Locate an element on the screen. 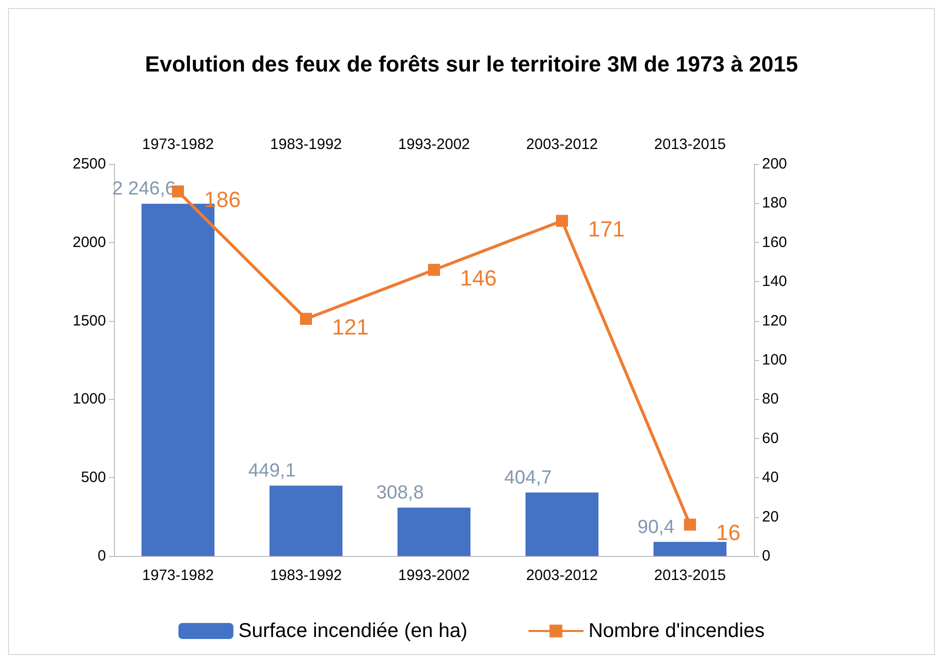  data-label: 449,1 is located at coordinates (272, 471).